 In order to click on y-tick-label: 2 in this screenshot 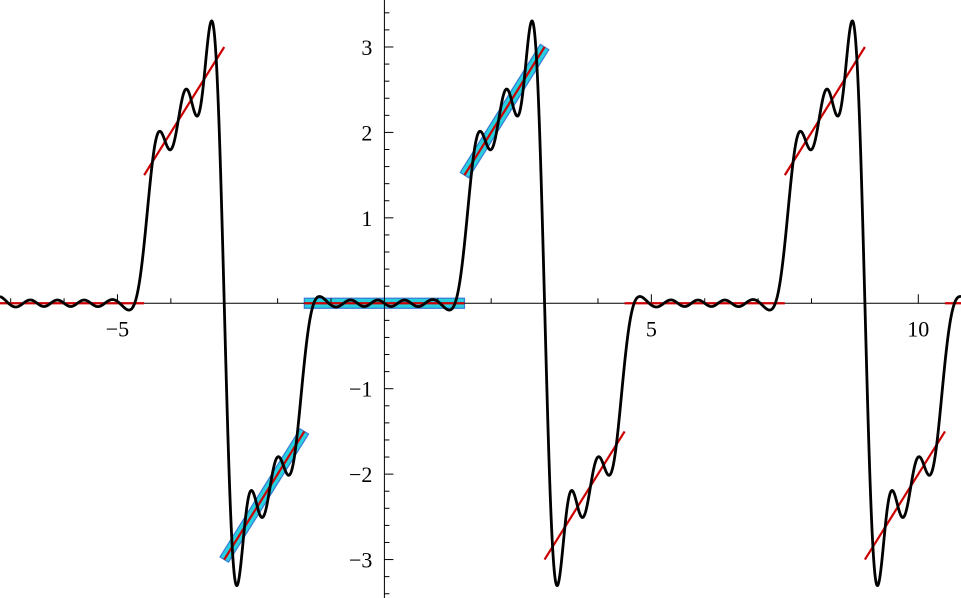, I will do `click(366, 132)`.